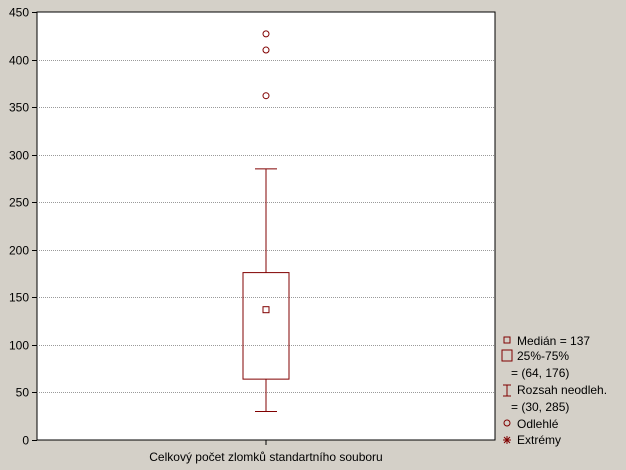 The image size is (626, 470). I want to click on y-tick-label: 400, so click(19, 61).